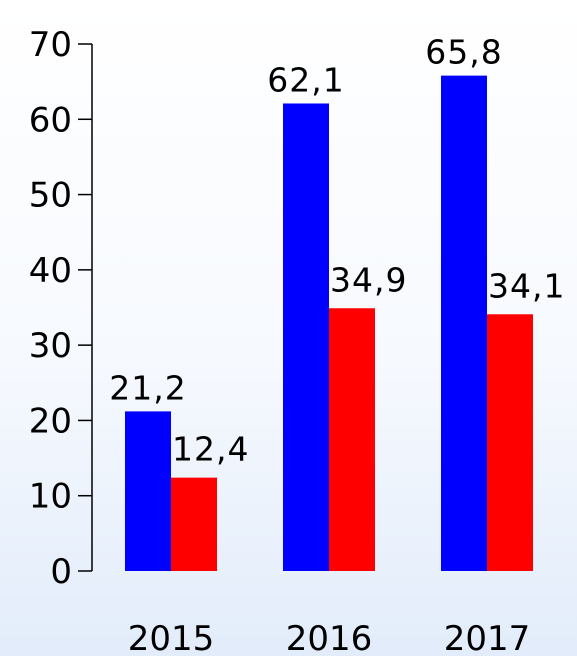 Image resolution: width=577 pixels, height=656 pixels. Describe the element at coordinates (50, 271) in the screenshot. I see `y-tick-label: 40` at that location.